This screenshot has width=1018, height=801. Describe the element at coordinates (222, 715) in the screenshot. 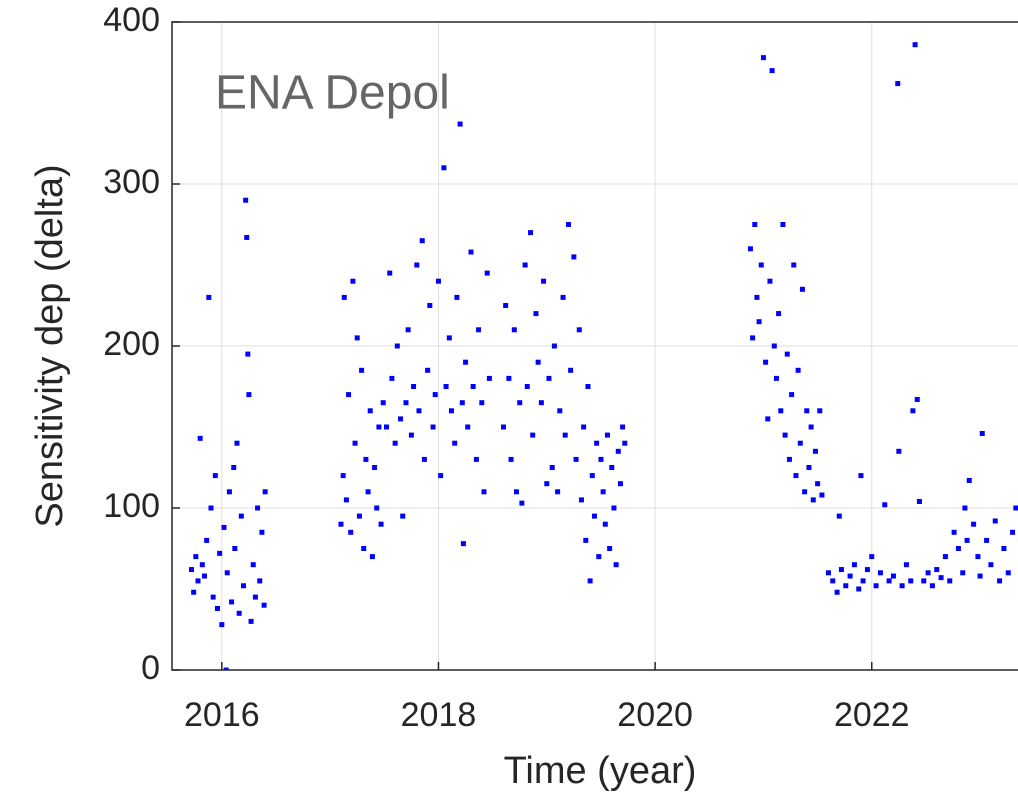

I see `x-tick-label: 2016` at that location.